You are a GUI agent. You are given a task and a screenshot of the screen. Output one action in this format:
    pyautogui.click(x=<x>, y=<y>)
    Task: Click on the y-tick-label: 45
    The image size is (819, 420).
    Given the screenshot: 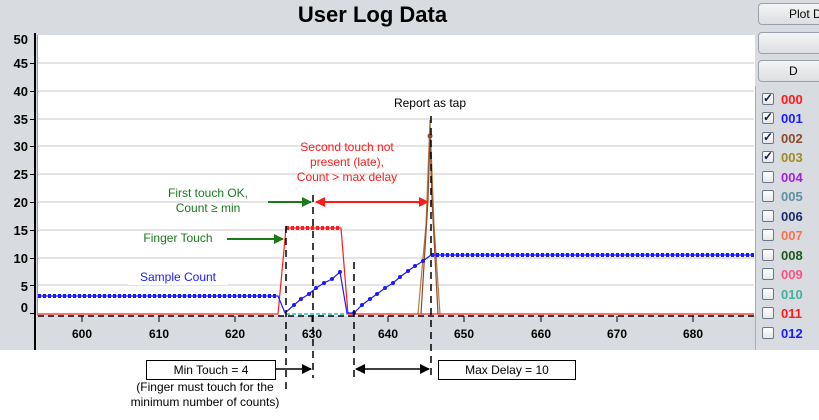 What is the action you would take?
    pyautogui.click(x=20, y=63)
    